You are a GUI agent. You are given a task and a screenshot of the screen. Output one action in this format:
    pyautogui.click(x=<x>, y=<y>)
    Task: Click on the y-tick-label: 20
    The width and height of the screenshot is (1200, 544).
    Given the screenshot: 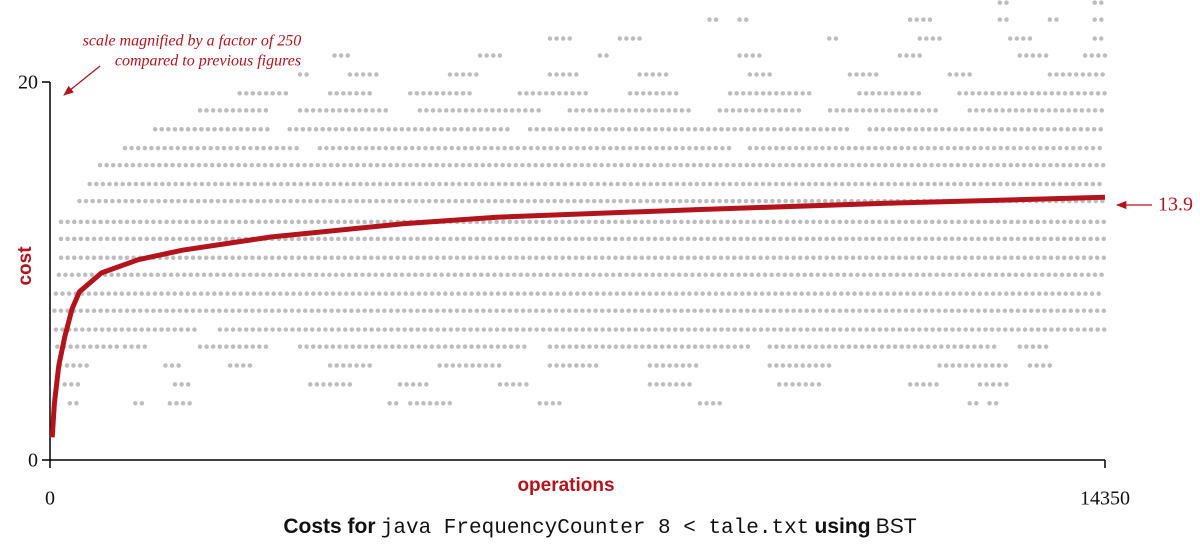 What is the action you would take?
    pyautogui.click(x=28, y=83)
    